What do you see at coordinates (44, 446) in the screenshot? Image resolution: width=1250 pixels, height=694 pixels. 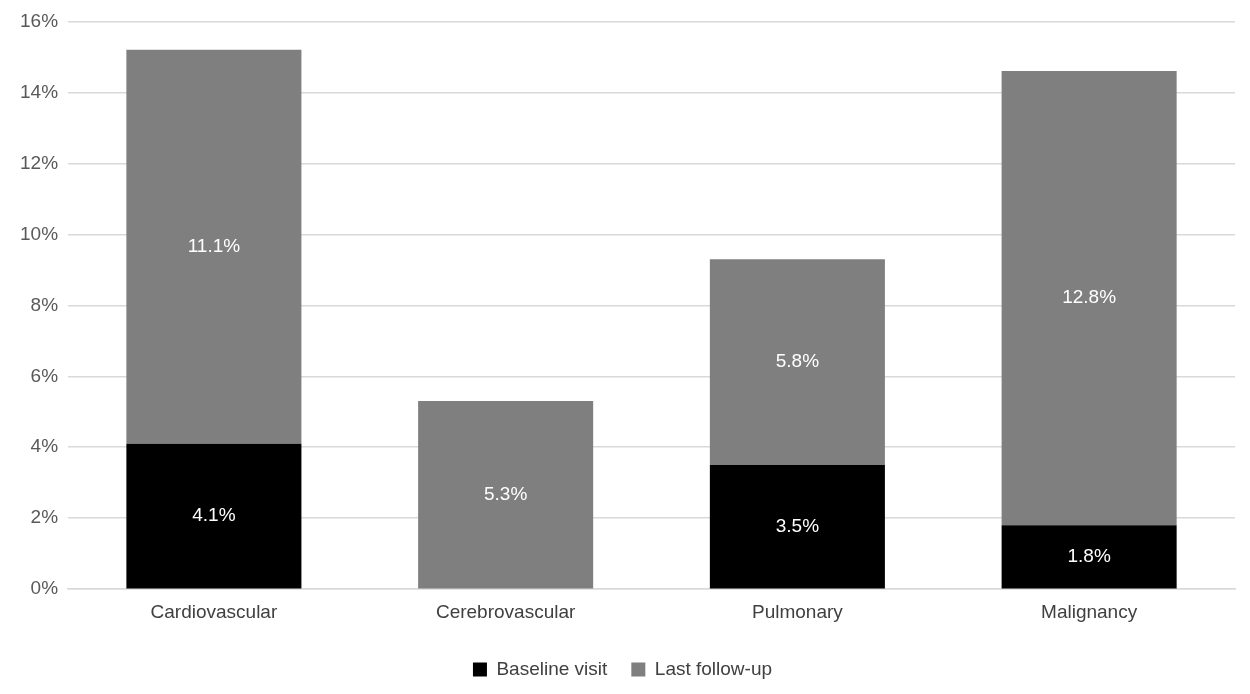 I see `y-tick-label: 4%` at bounding box center [44, 446].